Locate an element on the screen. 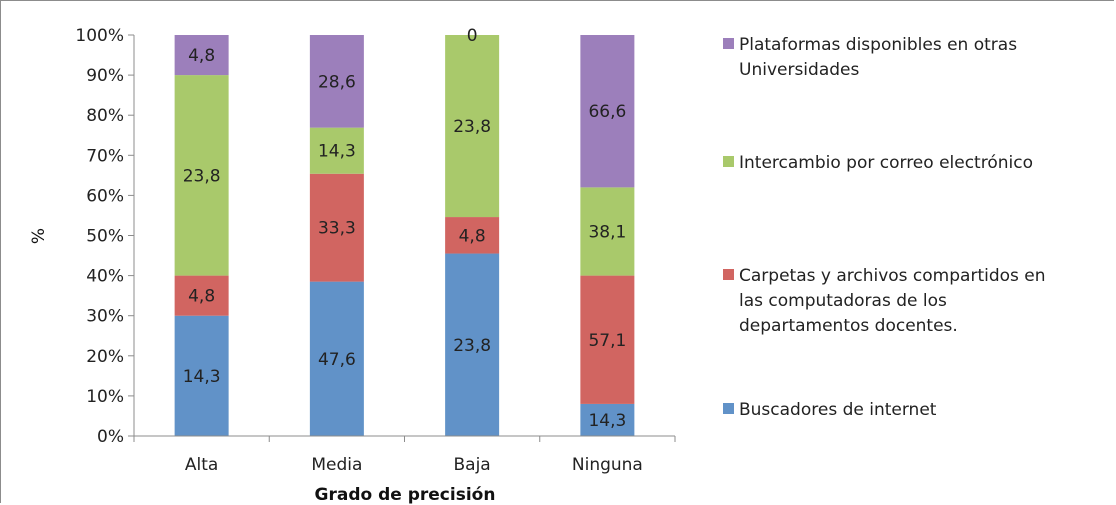 The image size is (1116, 505). data-label: 28,6 is located at coordinates (337, 82).